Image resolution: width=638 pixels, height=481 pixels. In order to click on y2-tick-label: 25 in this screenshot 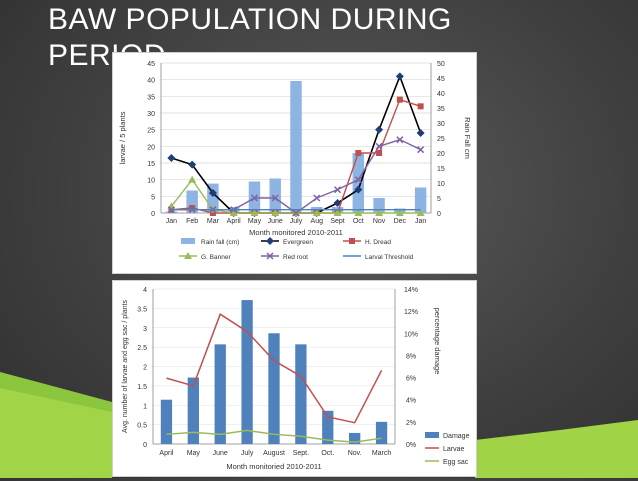, I will do `click(441, 139)`.